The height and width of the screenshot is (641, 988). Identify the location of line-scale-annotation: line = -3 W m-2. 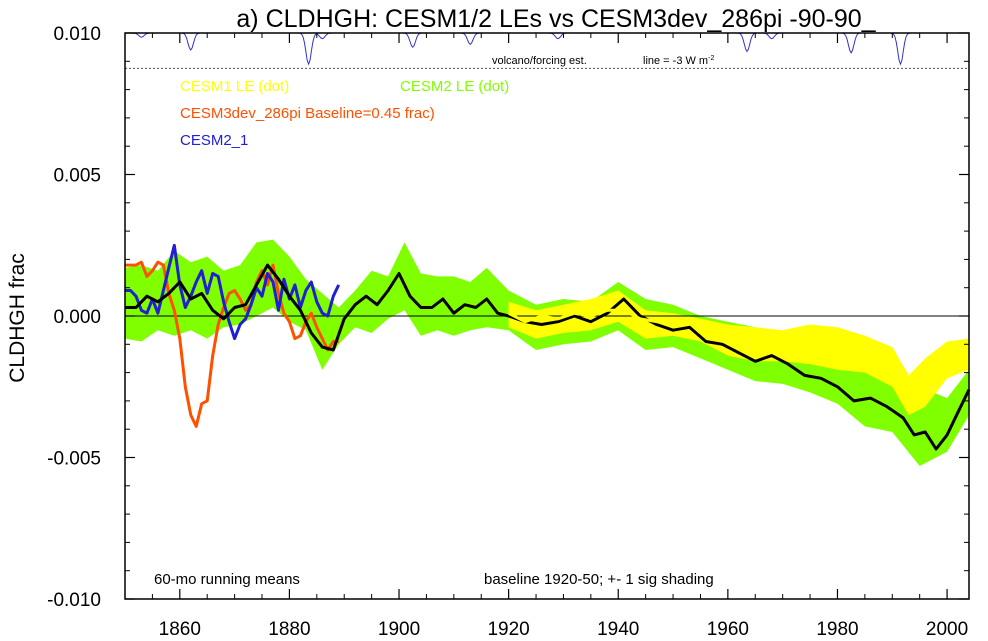
(678, 61).